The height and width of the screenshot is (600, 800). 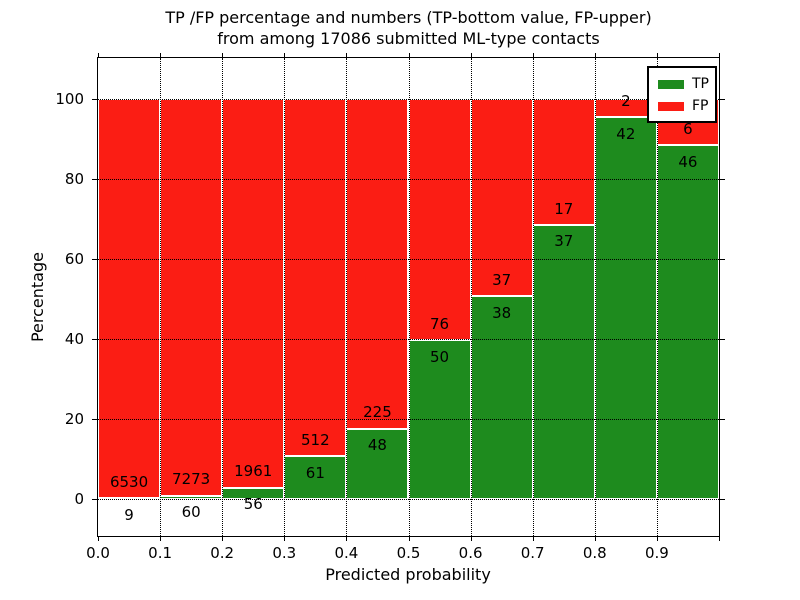 I want to click on x-tick-label: 0.8, so click(x=594, y=553).